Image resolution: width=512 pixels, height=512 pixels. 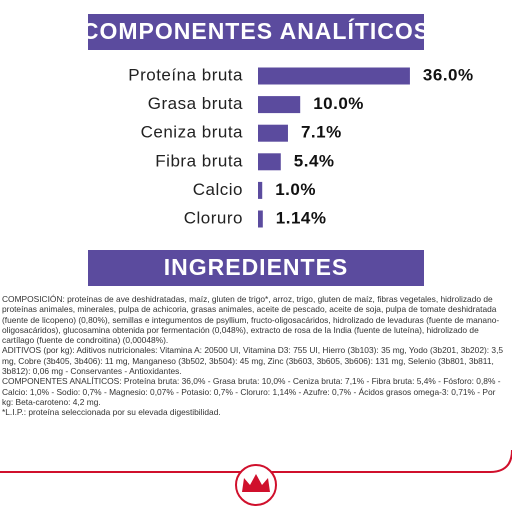 What do you see at coordinates (213, 217) in the screenshot?
I see `category-label: Cloruro` at bounding box center [213, 217].